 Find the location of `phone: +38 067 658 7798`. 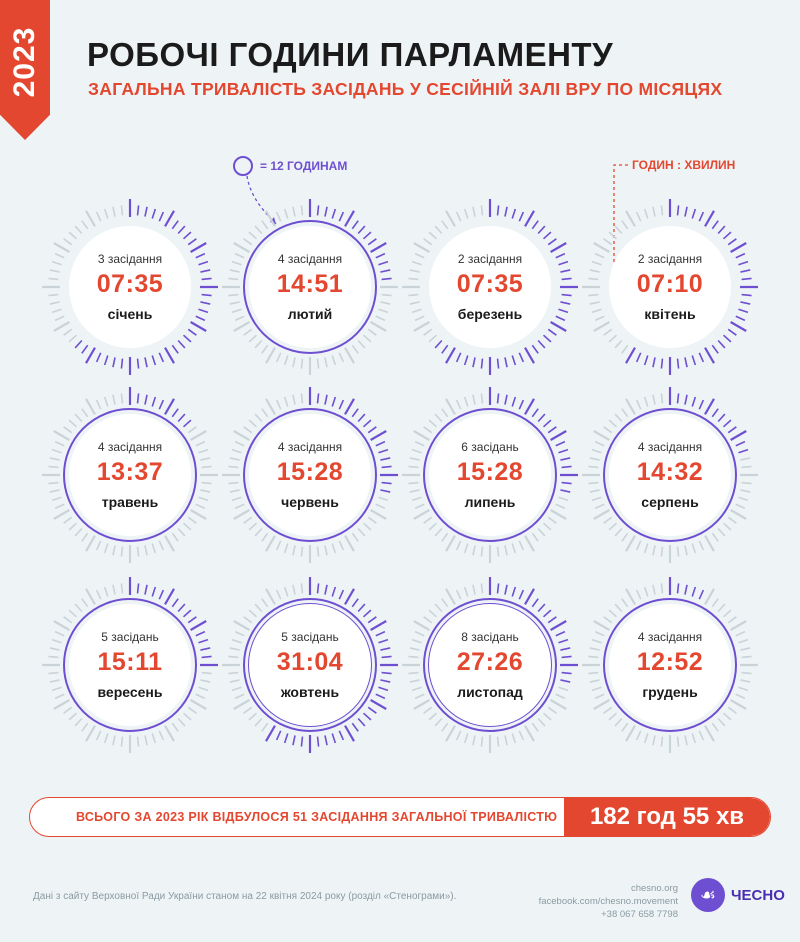

phone: +38 067 658 7798 is located at coordinates (639, 914).